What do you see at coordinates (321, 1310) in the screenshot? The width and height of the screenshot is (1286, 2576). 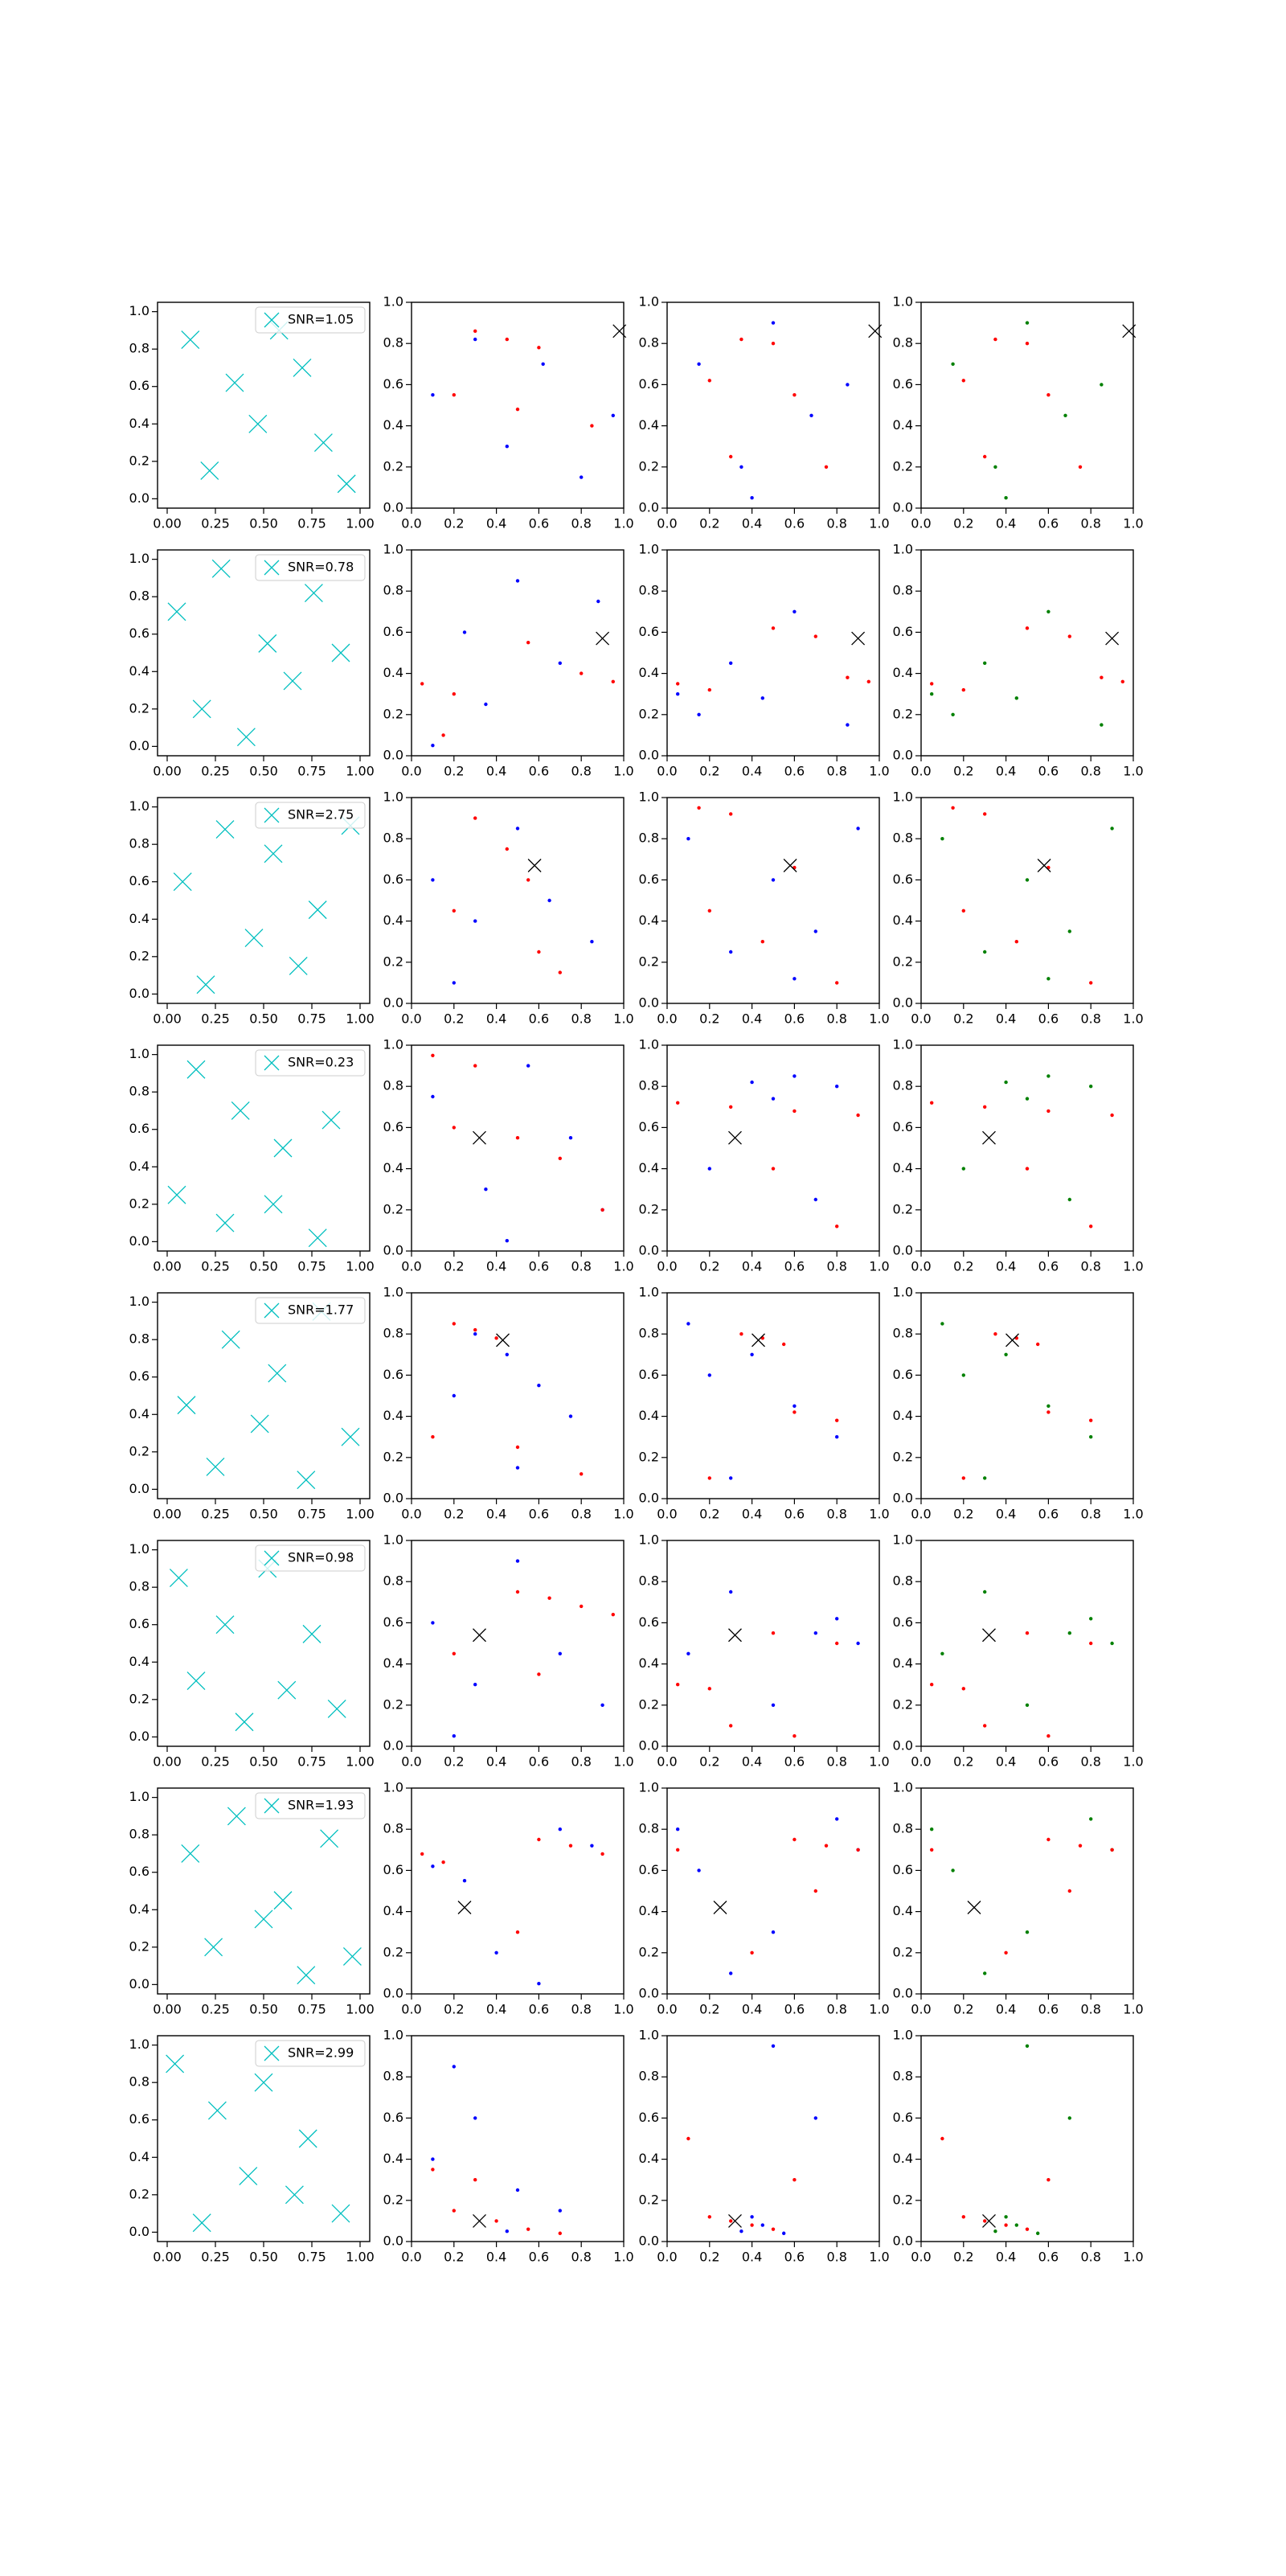 I see `legend-label: SNR=1.77` at bounding box center [321, 1310].